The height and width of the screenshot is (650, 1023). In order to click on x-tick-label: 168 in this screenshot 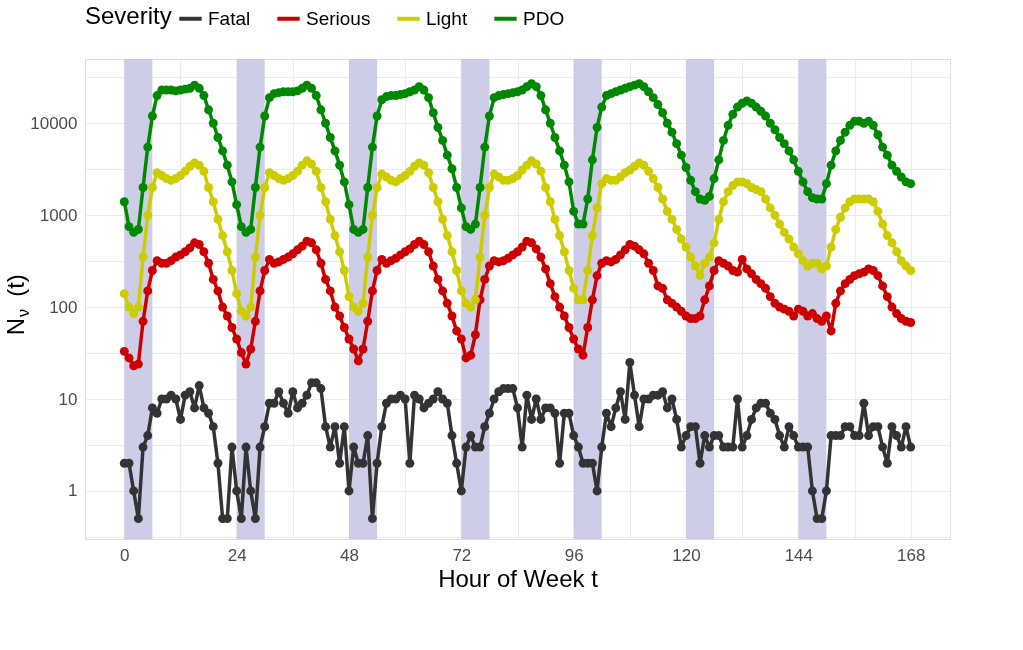, I will do `click(911, 555)`.